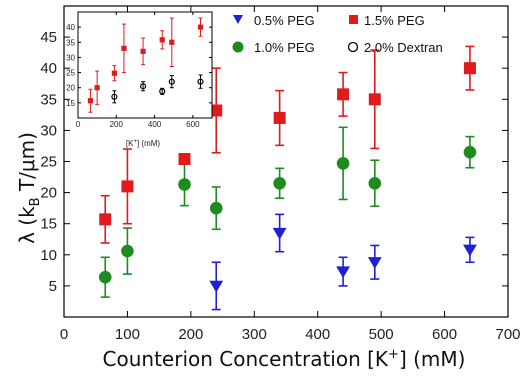  Describe the element at coordinates (284, 20) in the screenshot. I see `legend-label-0.5-peg: 0.5% PEG` at that location.